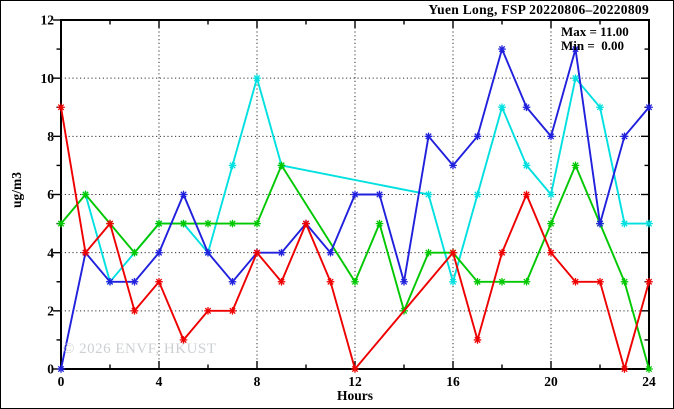  I want to click on svg-text: 2, so click(50, 311).